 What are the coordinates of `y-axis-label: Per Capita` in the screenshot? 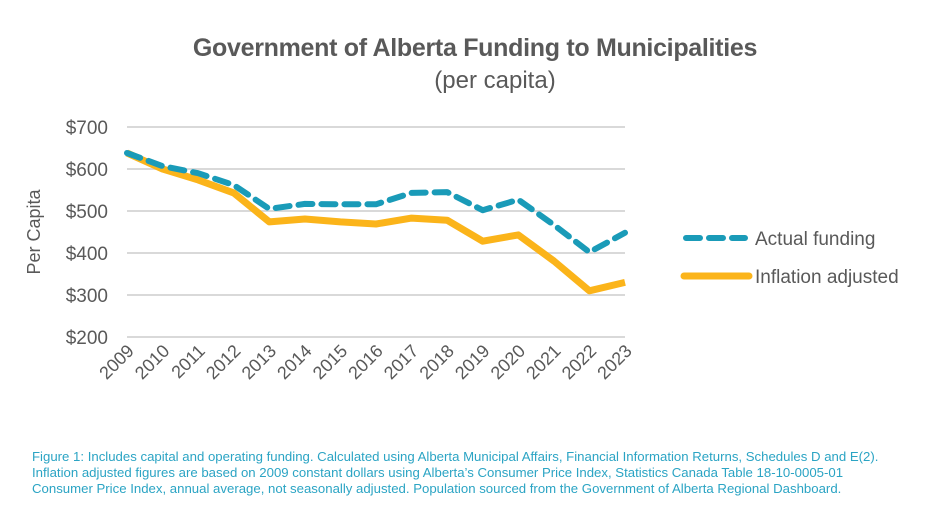 It's located at (34, 231).